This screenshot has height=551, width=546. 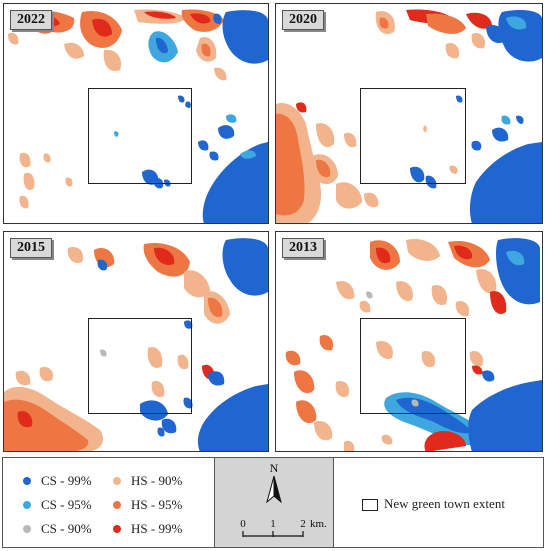 I want to click on legend-item-hs95: HS - 95%, so click(x=147, y=504).